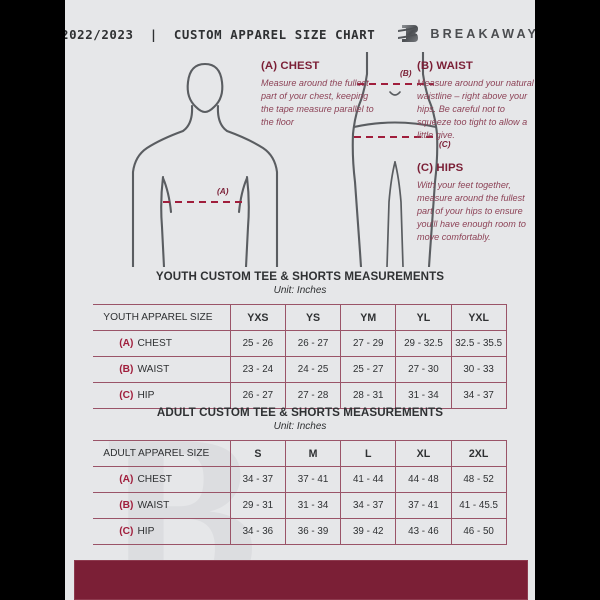  Describe the element at coordinates (257, 343) in the screenshot. I see `youth-cell-0-0: 25 - 26` at that location.